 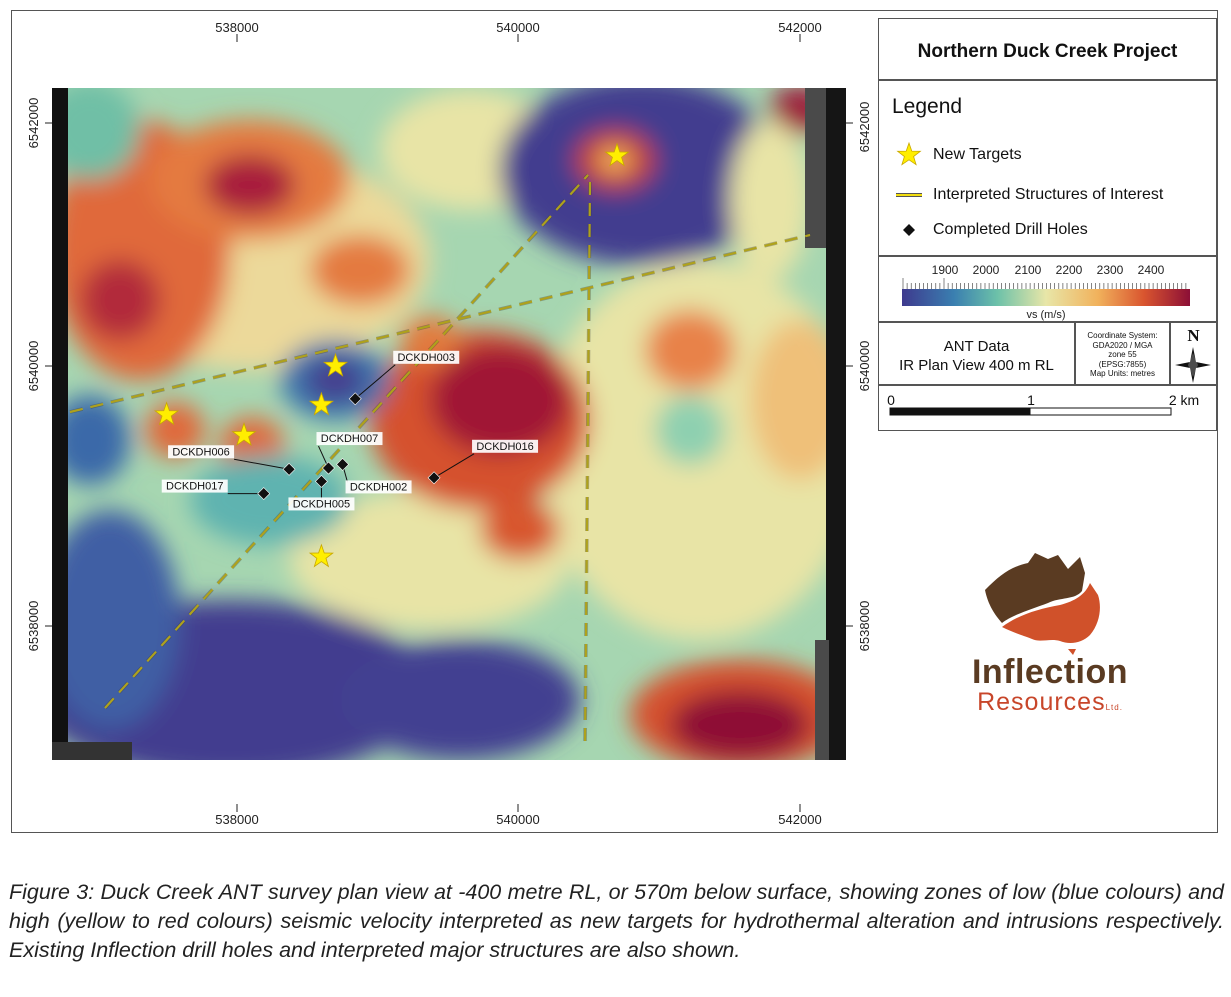 I want to click on north-arrow-panel: N, so click(x=1193, y=353).